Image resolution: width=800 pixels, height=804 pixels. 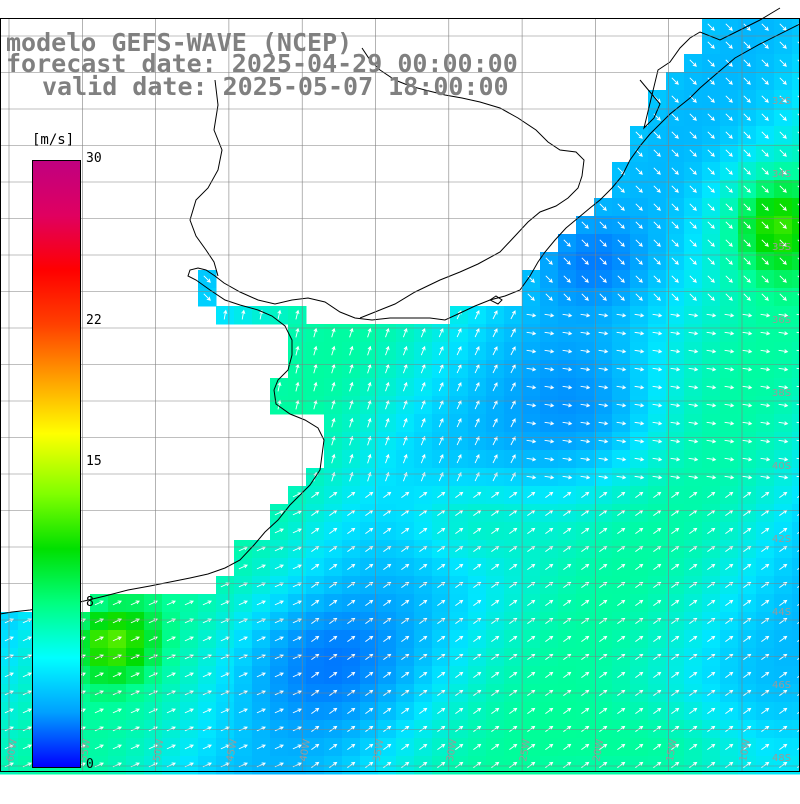 What do you see at coordinates (206, 178) in the screenshot?
I see `border-argentina` at bounding box center [206, 178].